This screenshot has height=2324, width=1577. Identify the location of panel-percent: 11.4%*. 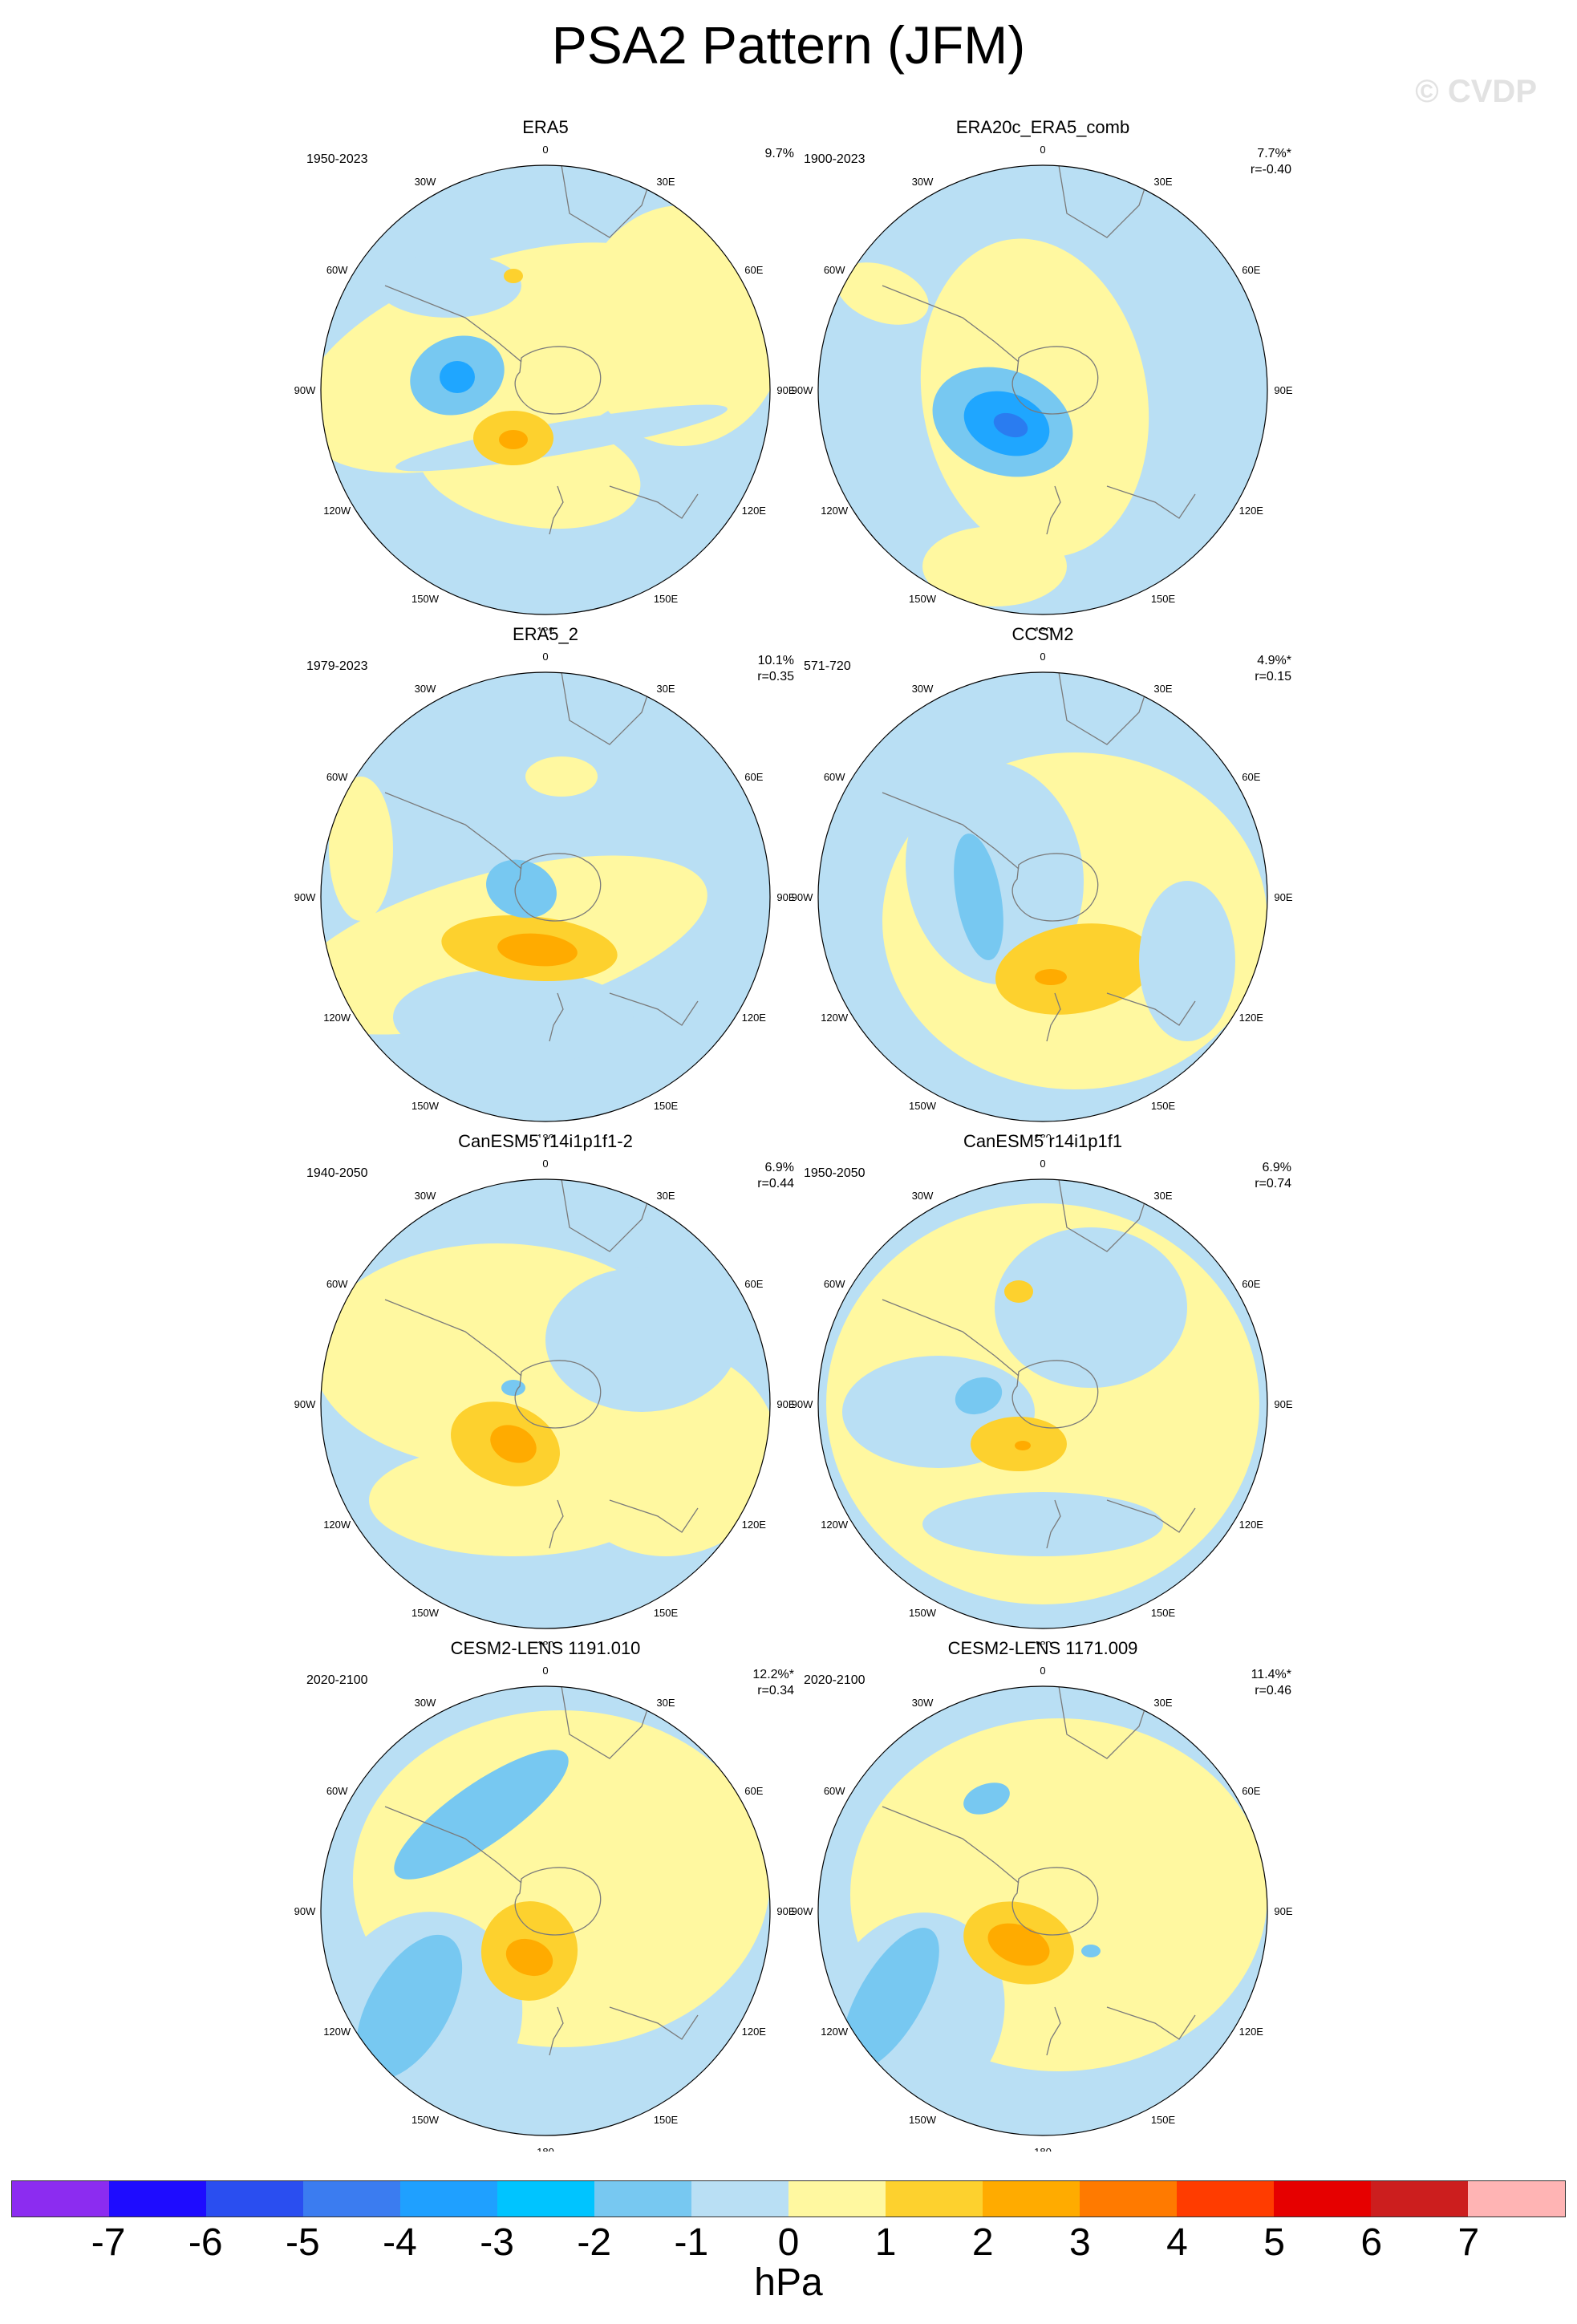
(1271, 1674).